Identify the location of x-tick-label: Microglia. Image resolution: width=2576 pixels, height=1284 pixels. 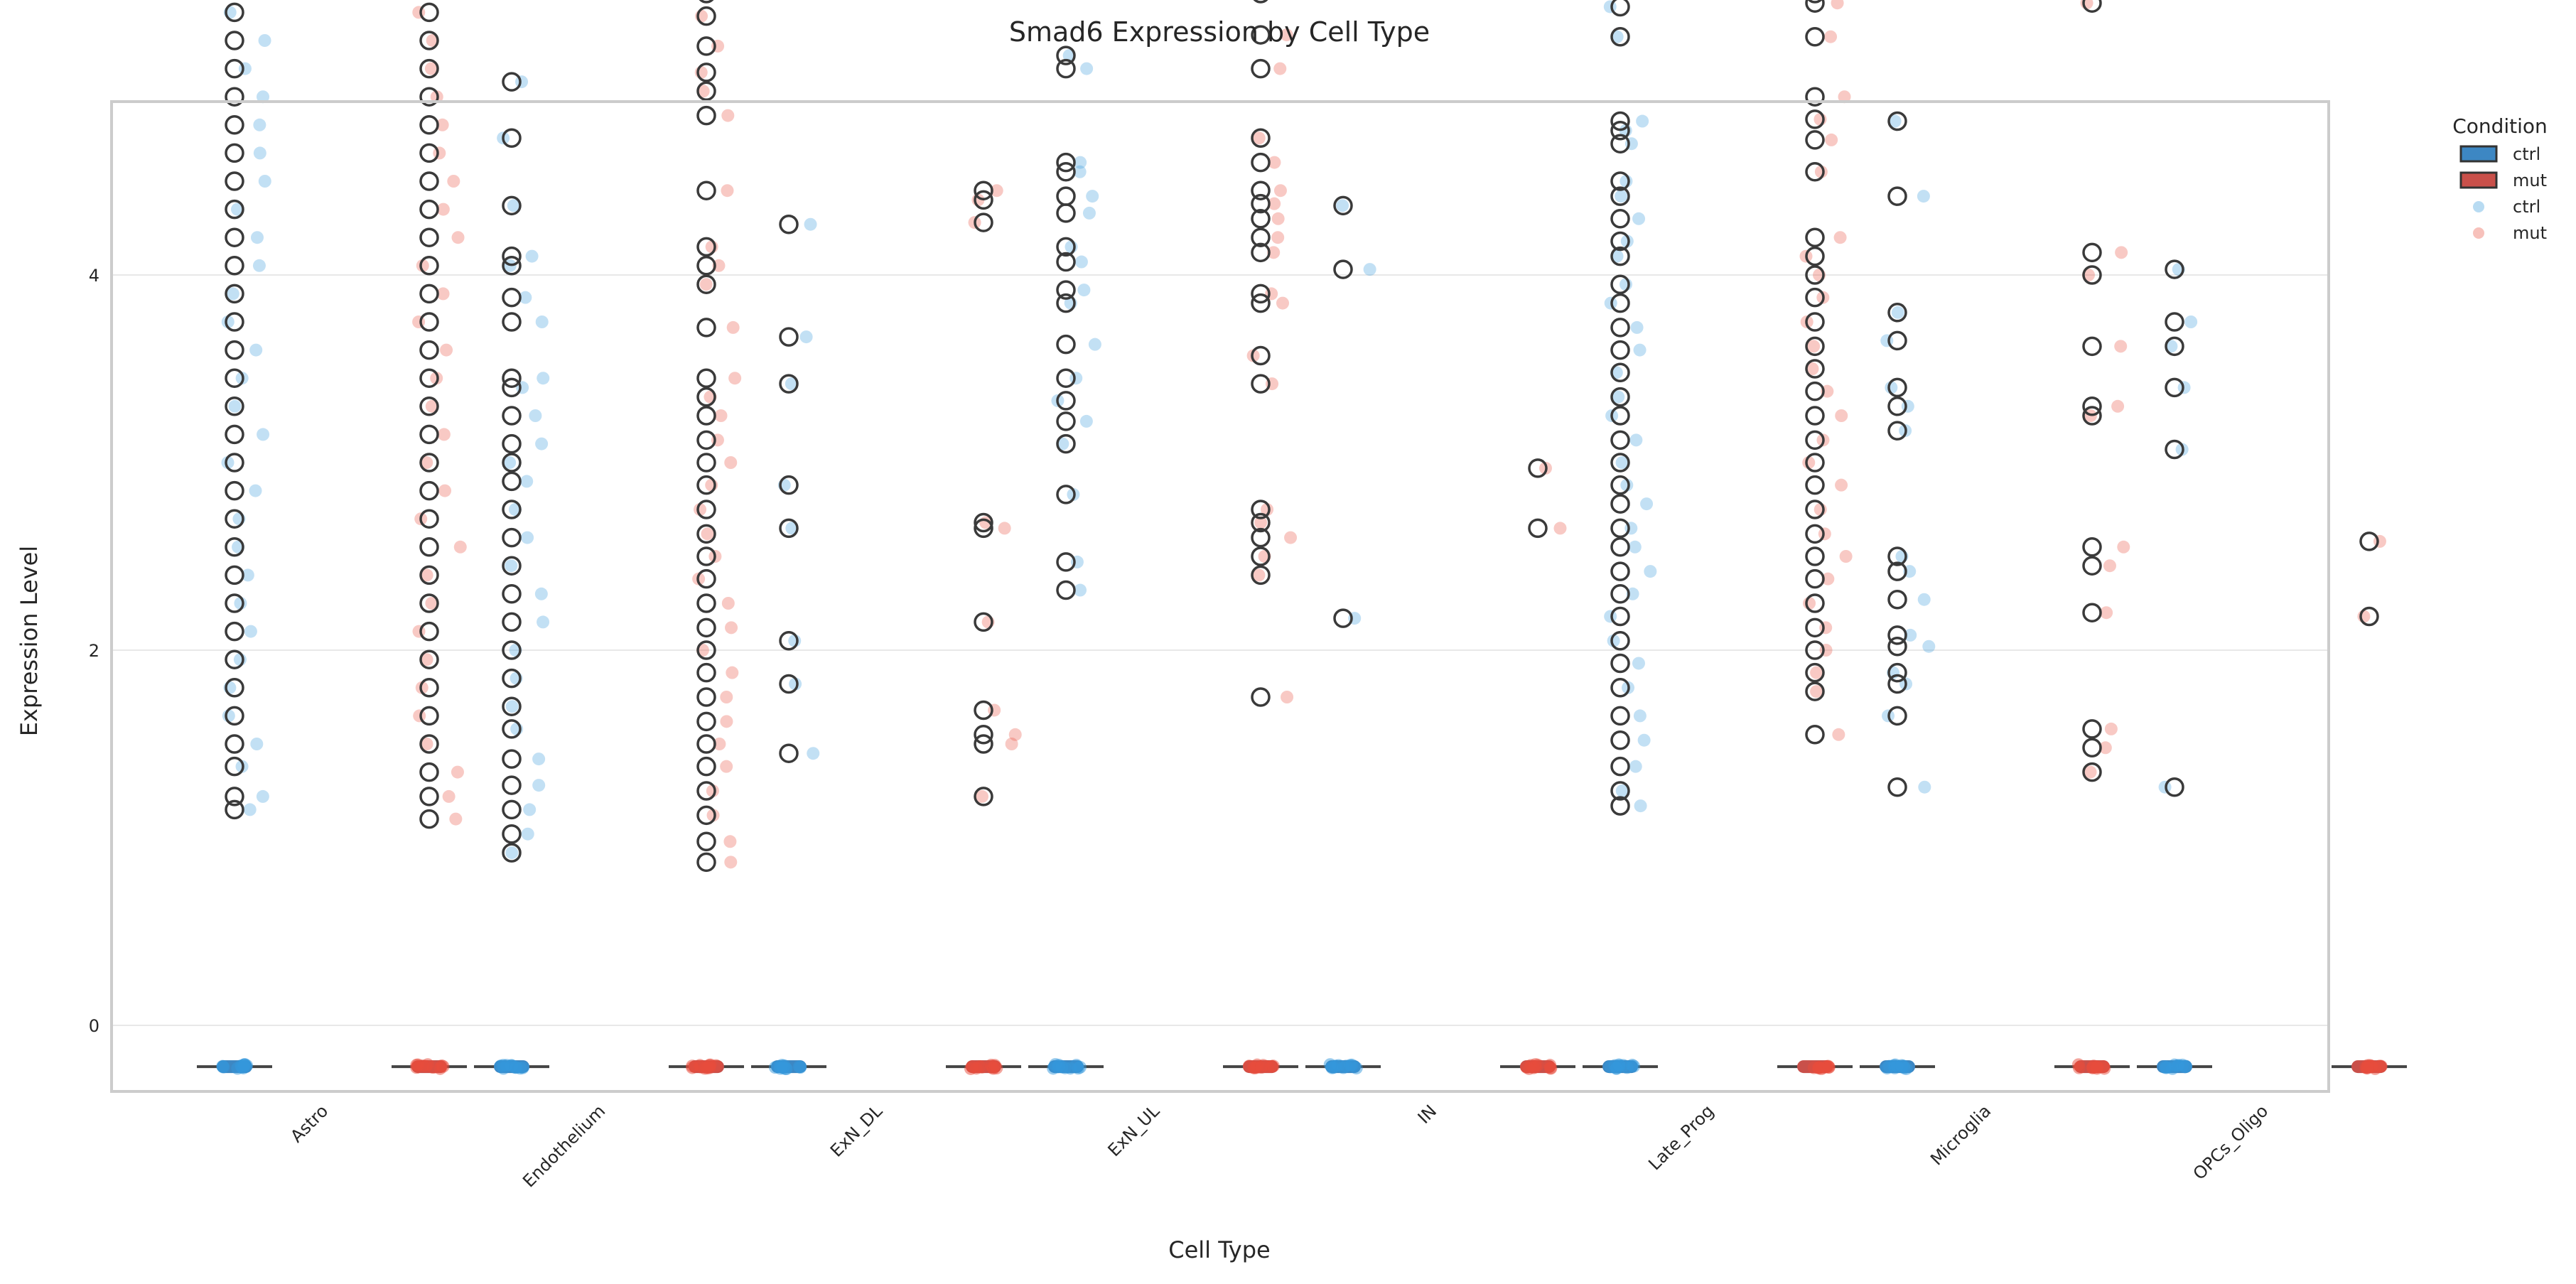
(1960, 1135).